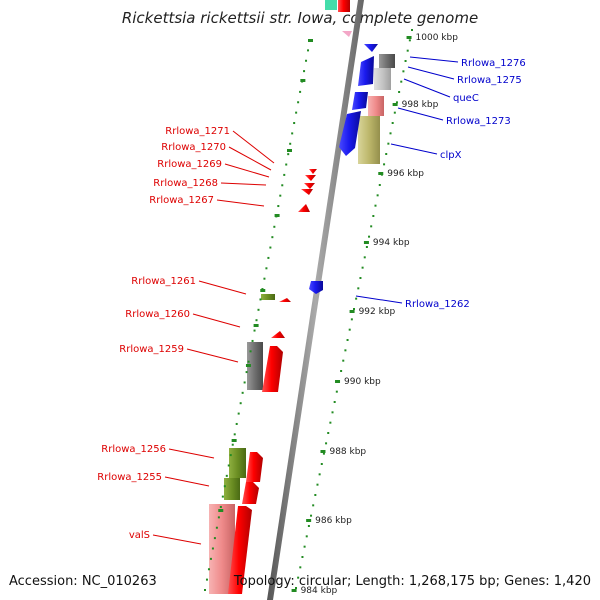 This screenshot has width=600, height=600. Describe the element at coordinates (319, 591) in the screenshot. I see `kbp-tick-label: 984 kbp` at that location.